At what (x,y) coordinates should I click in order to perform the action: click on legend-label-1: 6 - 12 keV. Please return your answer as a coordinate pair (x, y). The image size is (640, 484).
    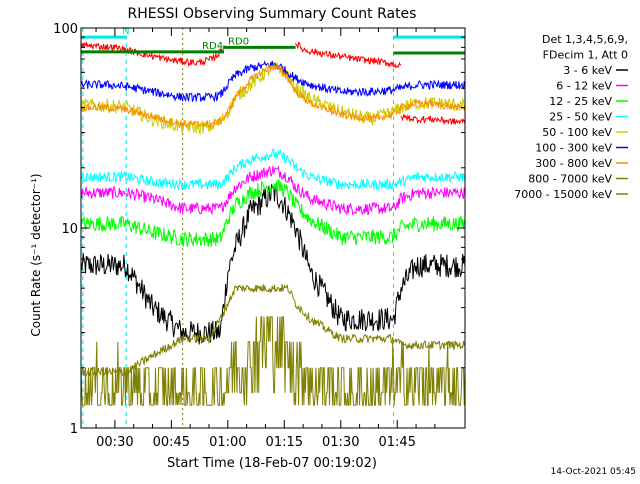
    Looking at the image, I should click on (584, 86).